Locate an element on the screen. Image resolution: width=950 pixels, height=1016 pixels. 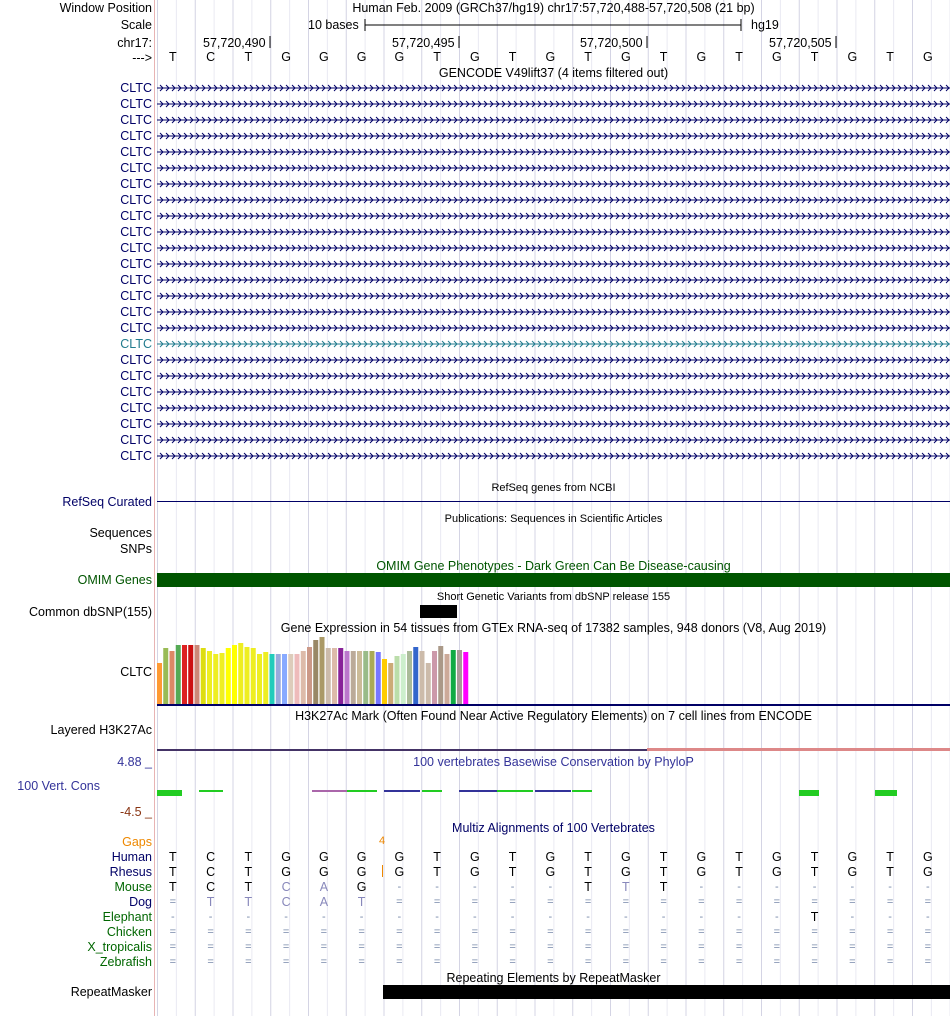
refseq-line is located at coordinates (553, 501).